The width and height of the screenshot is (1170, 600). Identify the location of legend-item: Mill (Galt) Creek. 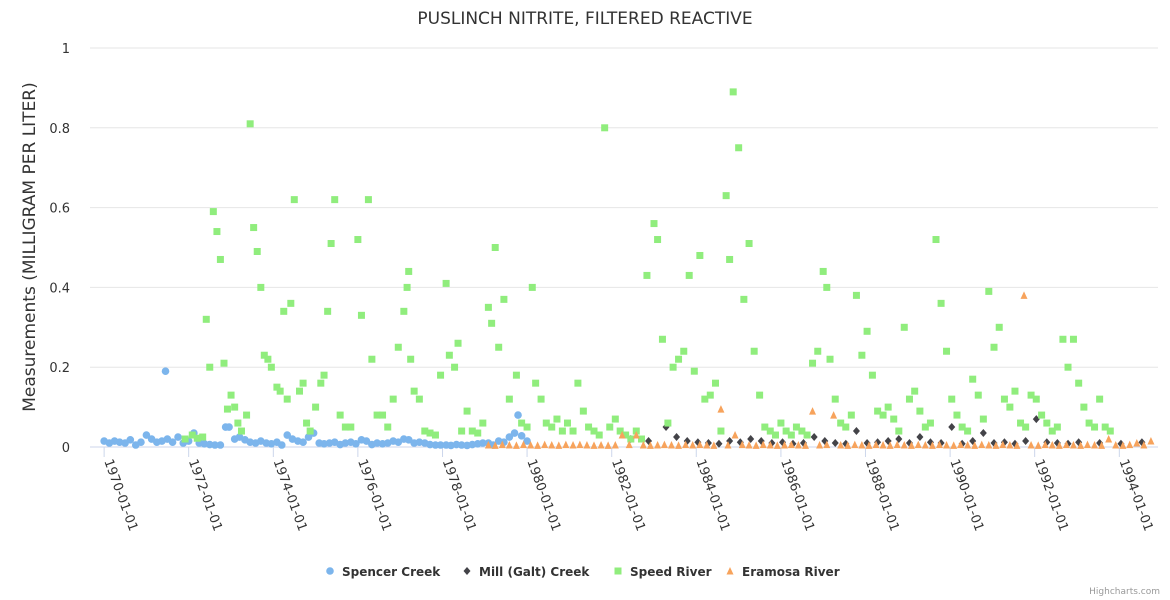
(527, 572).